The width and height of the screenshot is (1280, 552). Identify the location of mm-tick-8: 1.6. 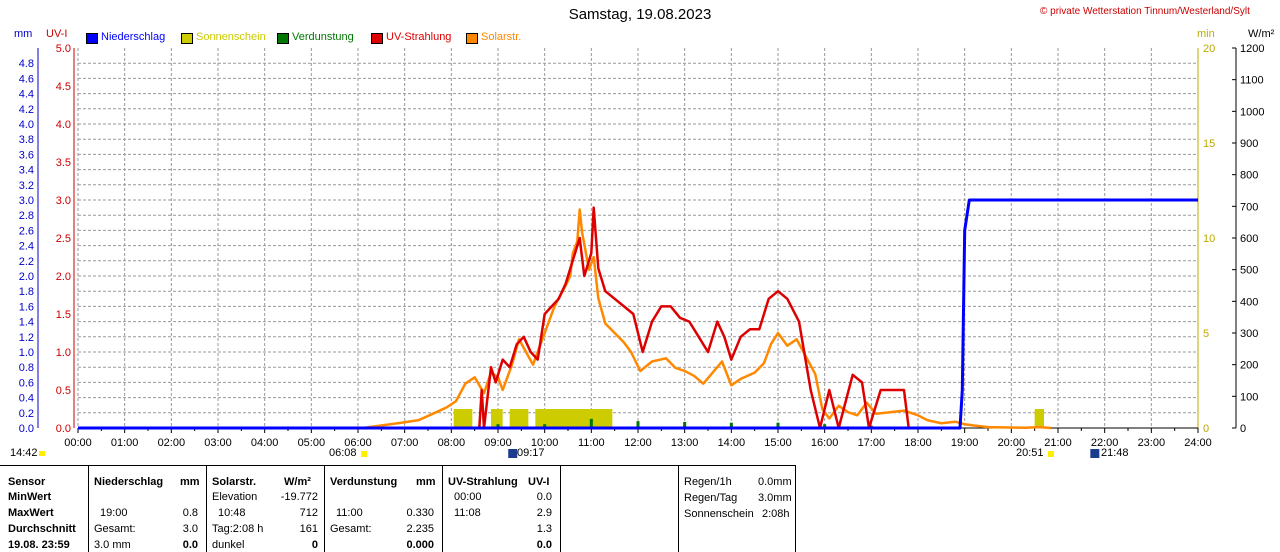
(26, 307).